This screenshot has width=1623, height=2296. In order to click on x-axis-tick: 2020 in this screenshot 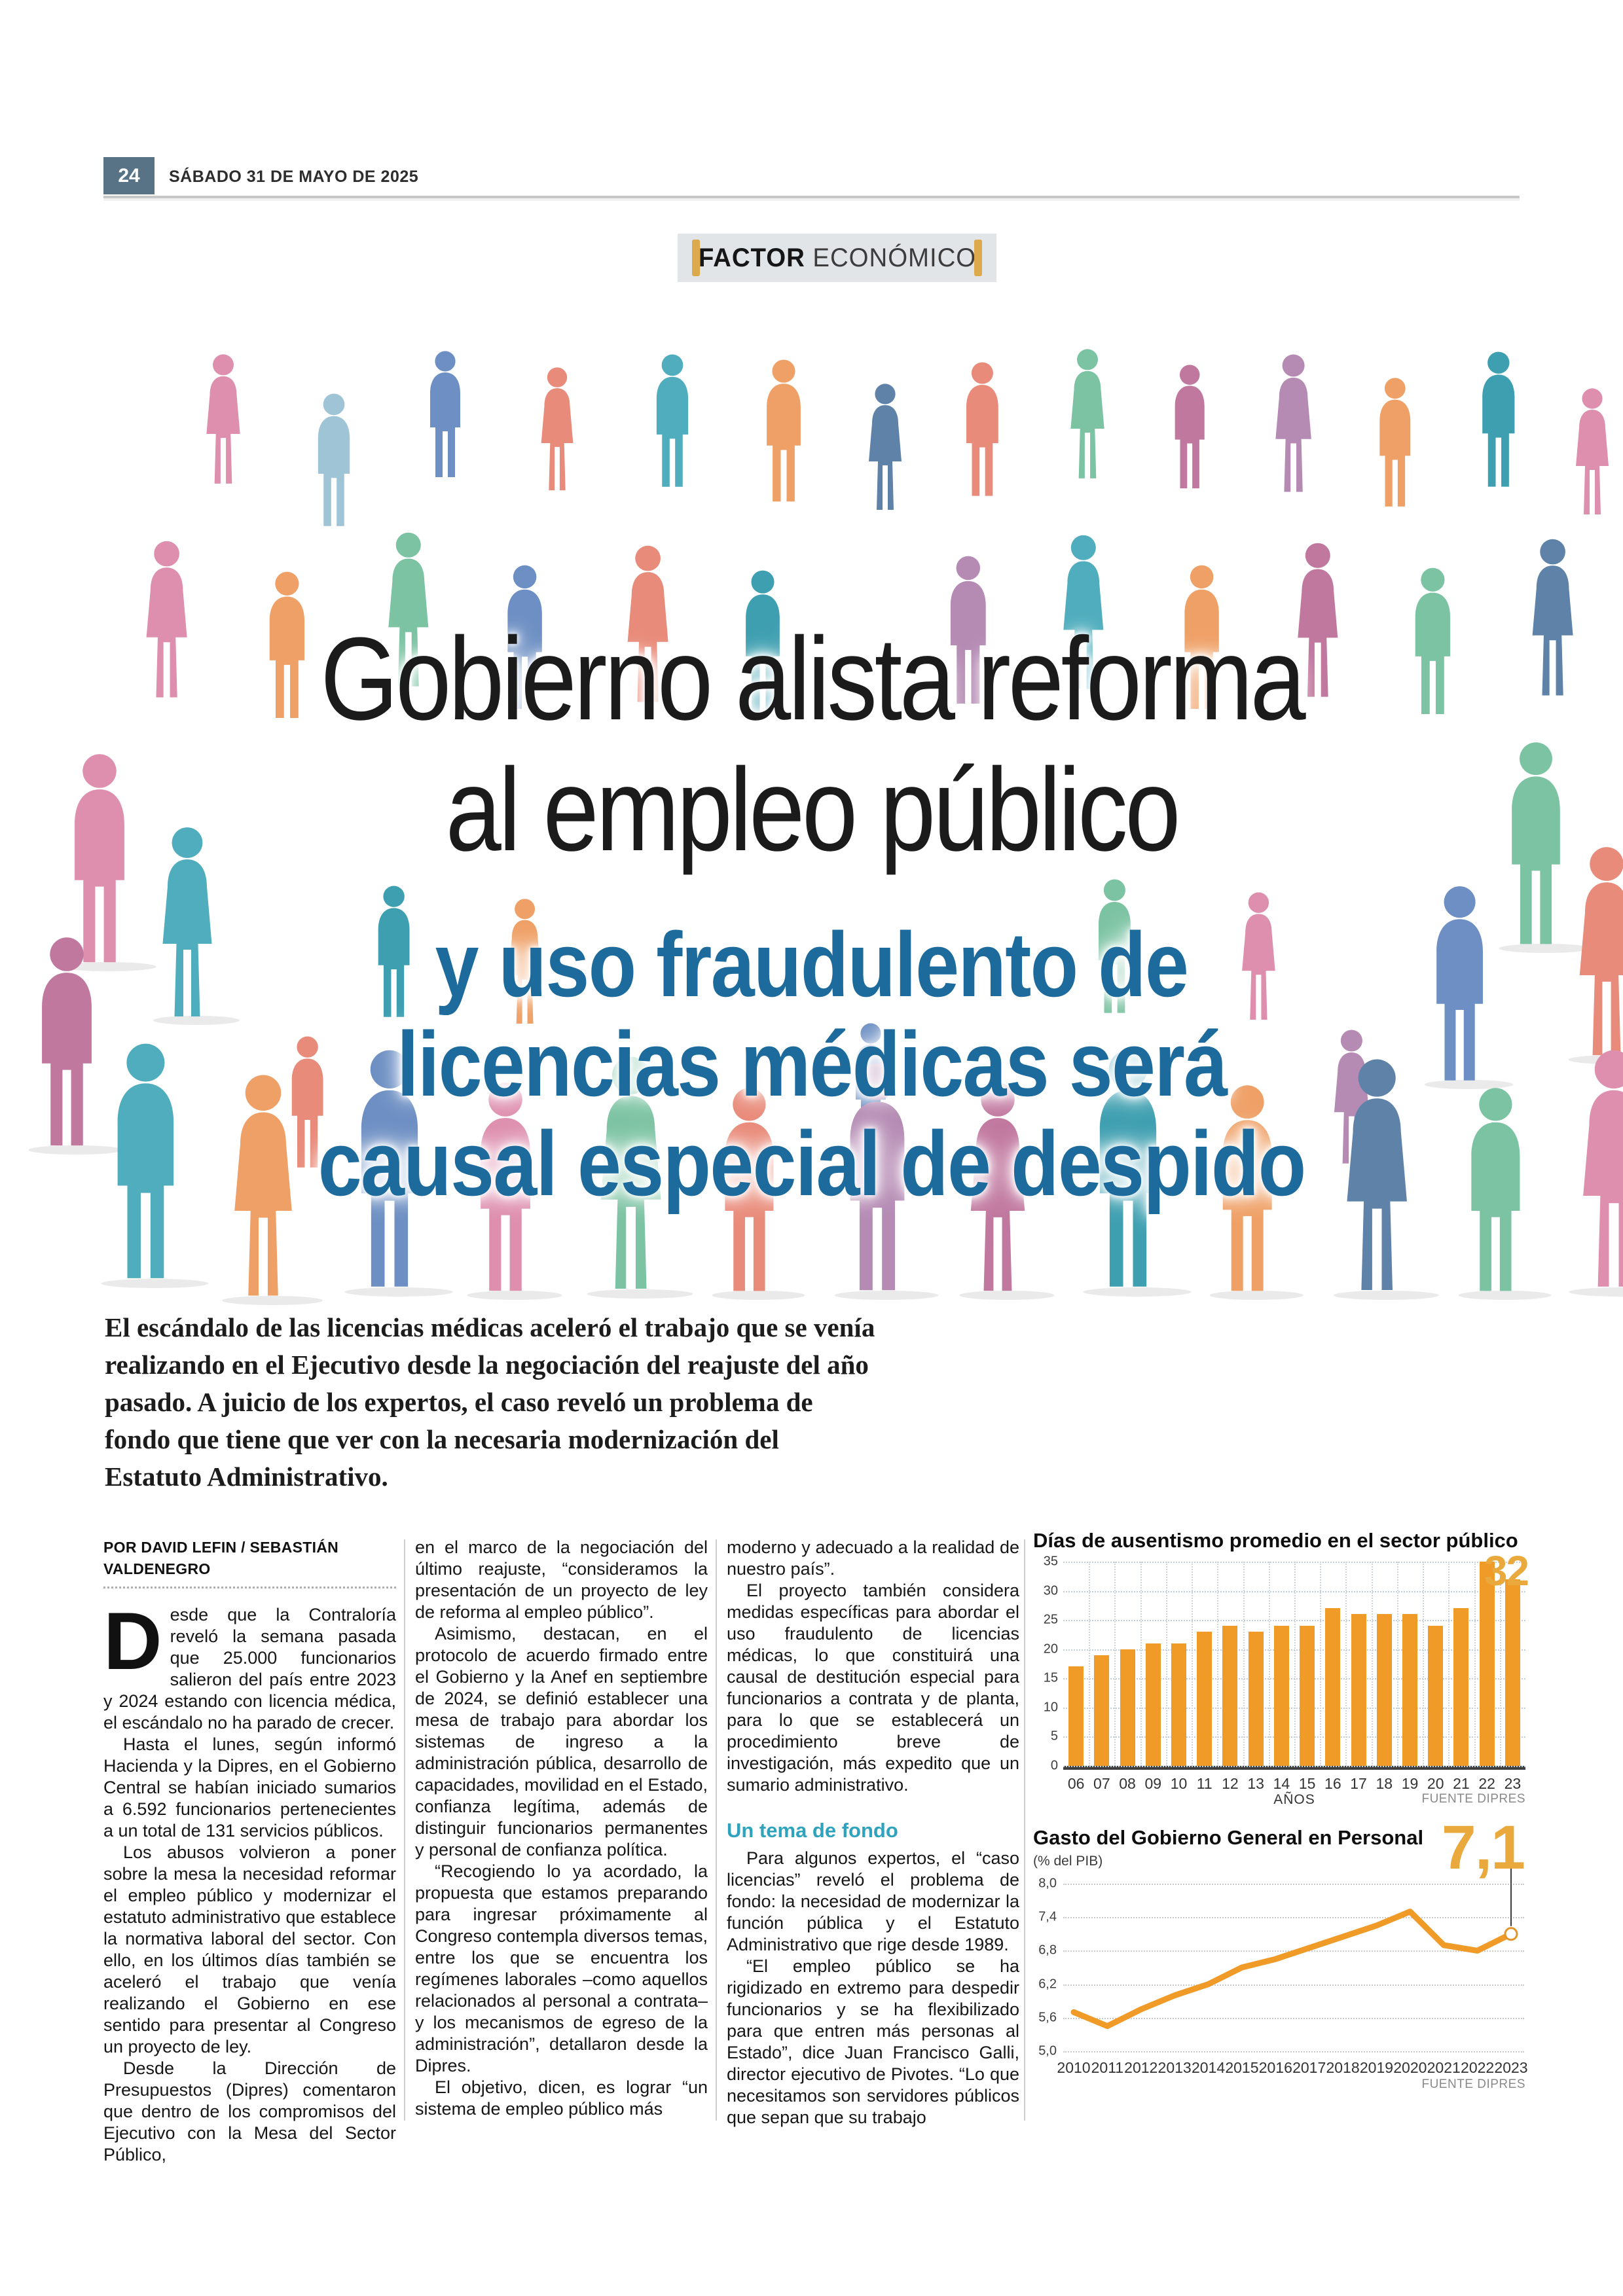, I will do `click(1410, 2067)`.